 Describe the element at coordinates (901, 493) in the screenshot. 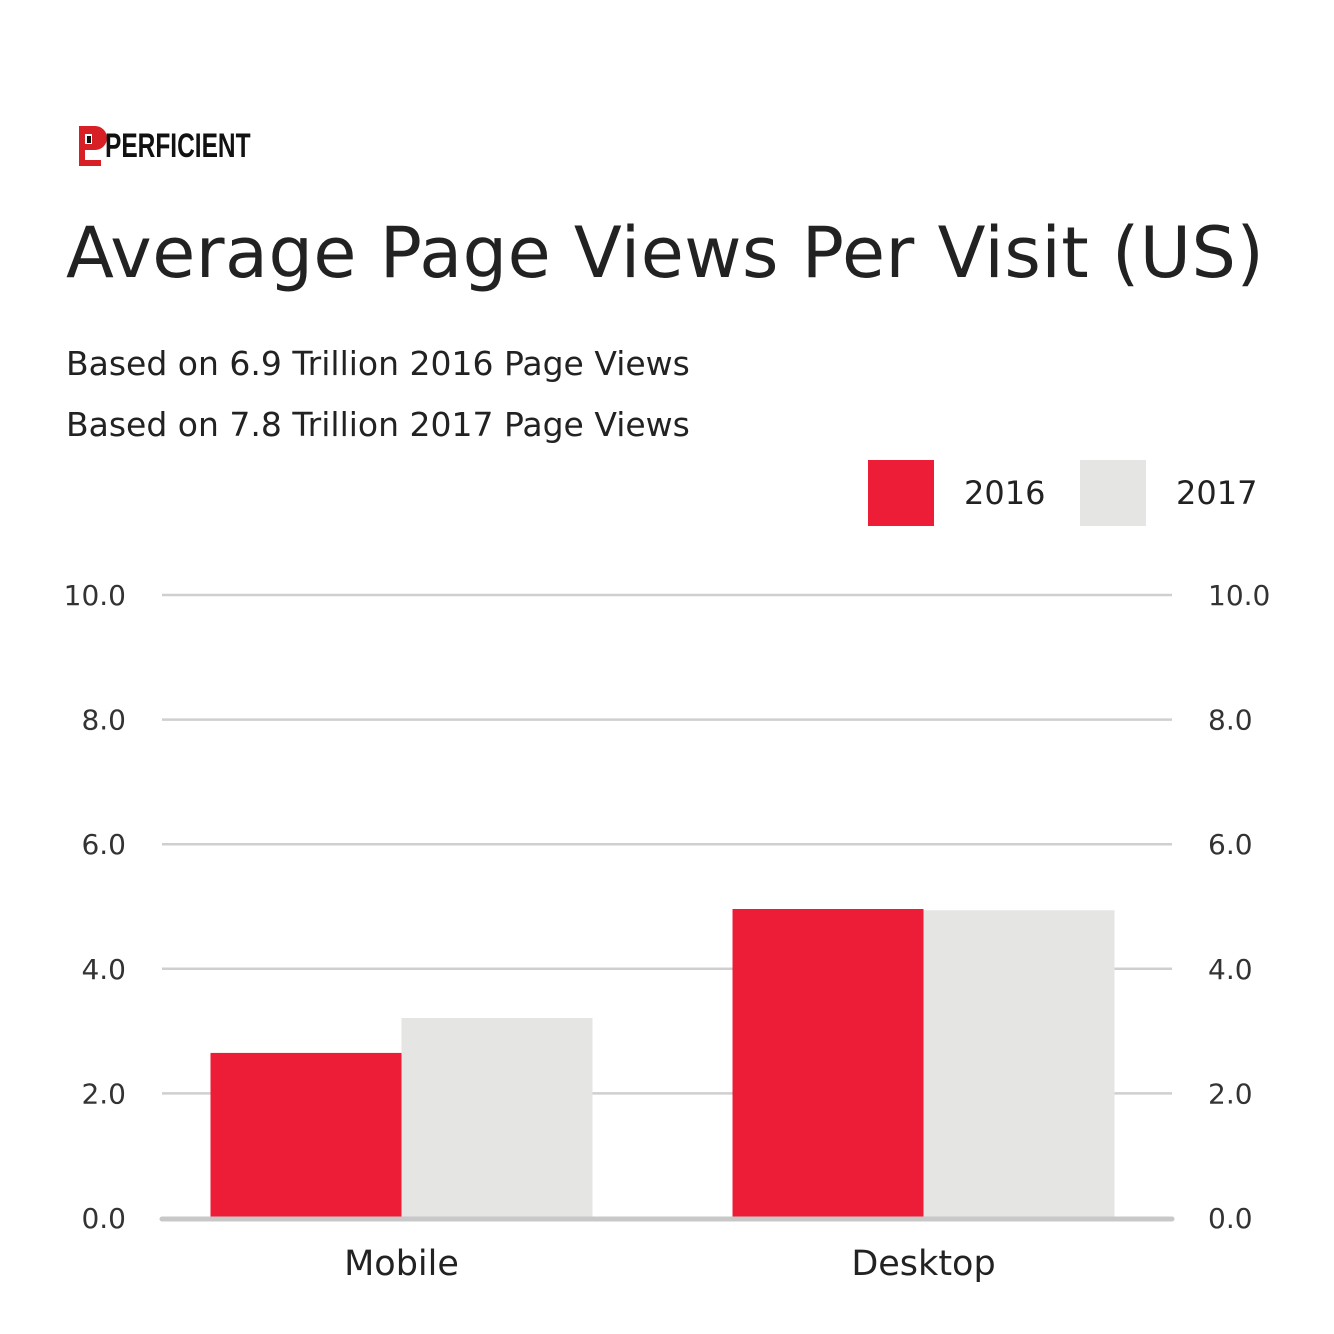

I see `legend-swatch-2016` at that location.